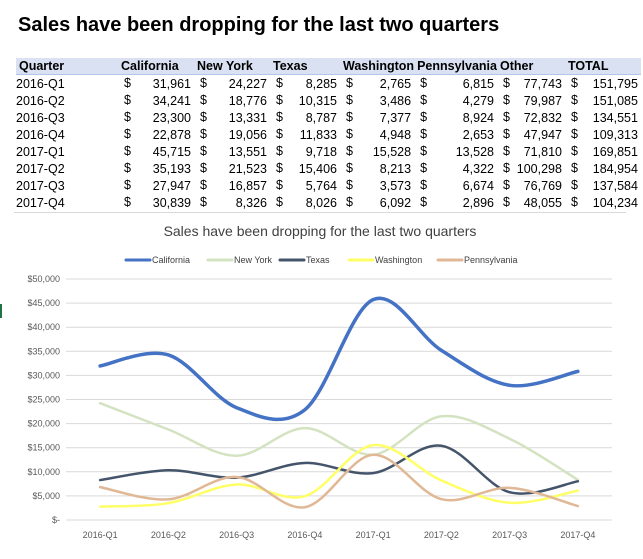  I want to click on x-tick-label: 2017-Q2, so click(441, 535).